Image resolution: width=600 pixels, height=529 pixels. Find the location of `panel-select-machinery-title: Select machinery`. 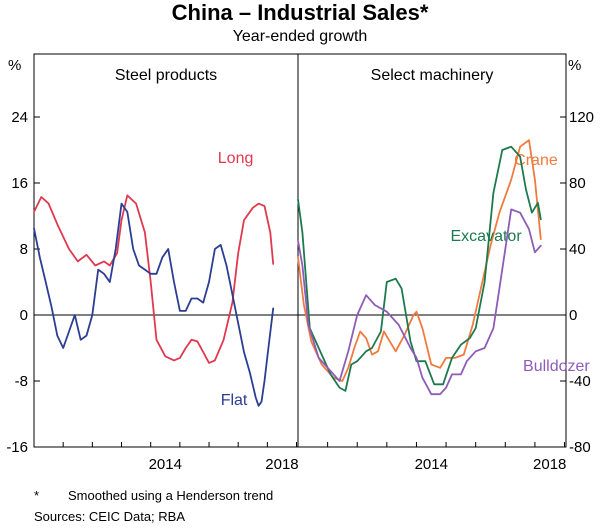

panel-select-machinery-title: Select machinery is located at coordinates (432, 75).